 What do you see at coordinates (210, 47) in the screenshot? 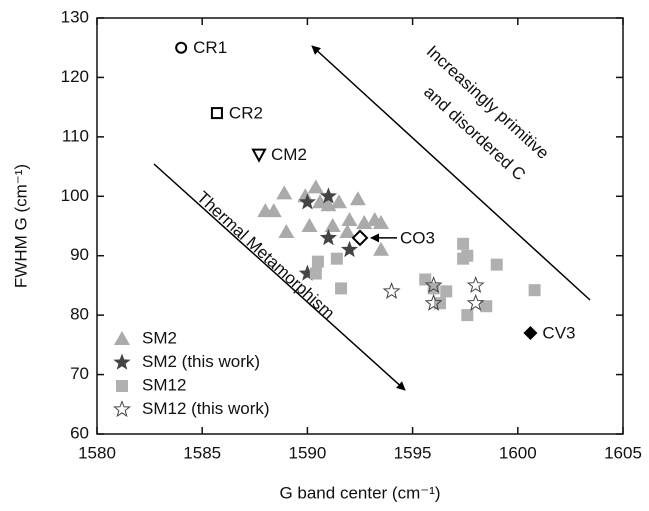
I see `point-label: CR1` at bounding box center [210, 47].